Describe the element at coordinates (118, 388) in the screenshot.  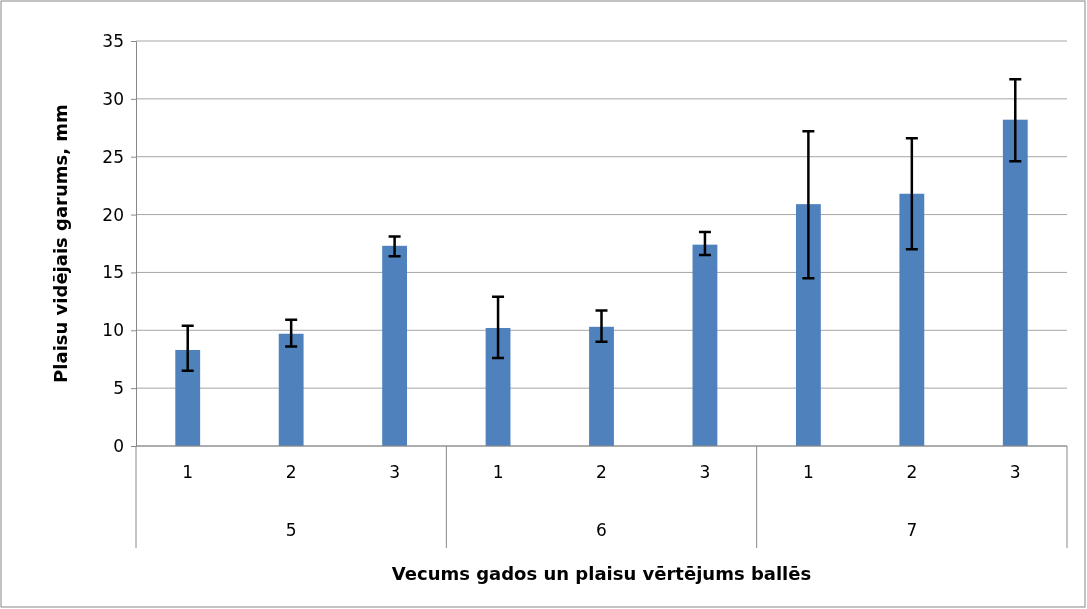
I see `y-tick-label: 5` at that location.